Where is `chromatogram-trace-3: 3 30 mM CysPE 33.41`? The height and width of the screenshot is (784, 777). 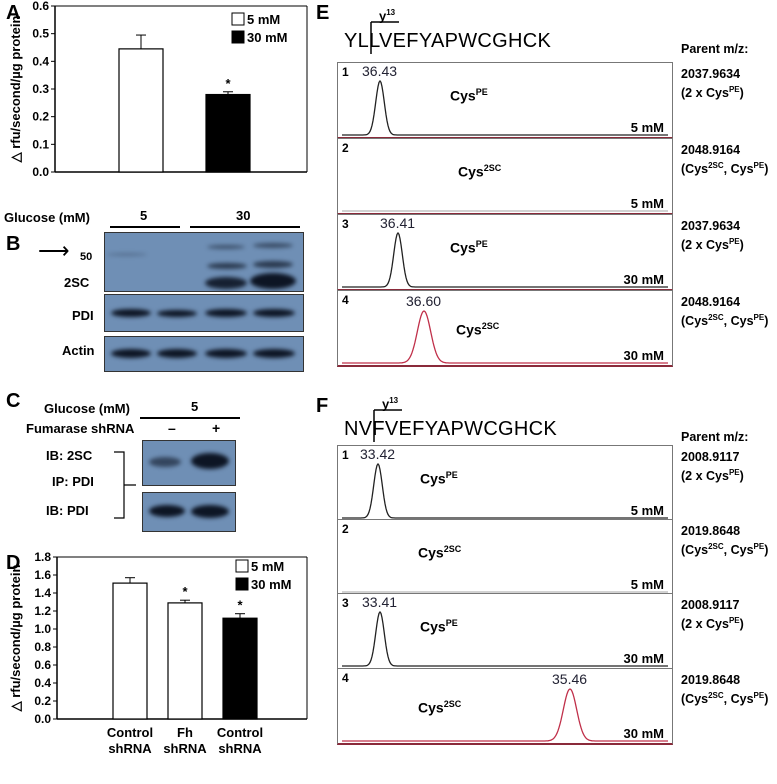 chromatogram-trace-3: 3 30 mM CysPE 33.41 is located at coordinates (505, 631).